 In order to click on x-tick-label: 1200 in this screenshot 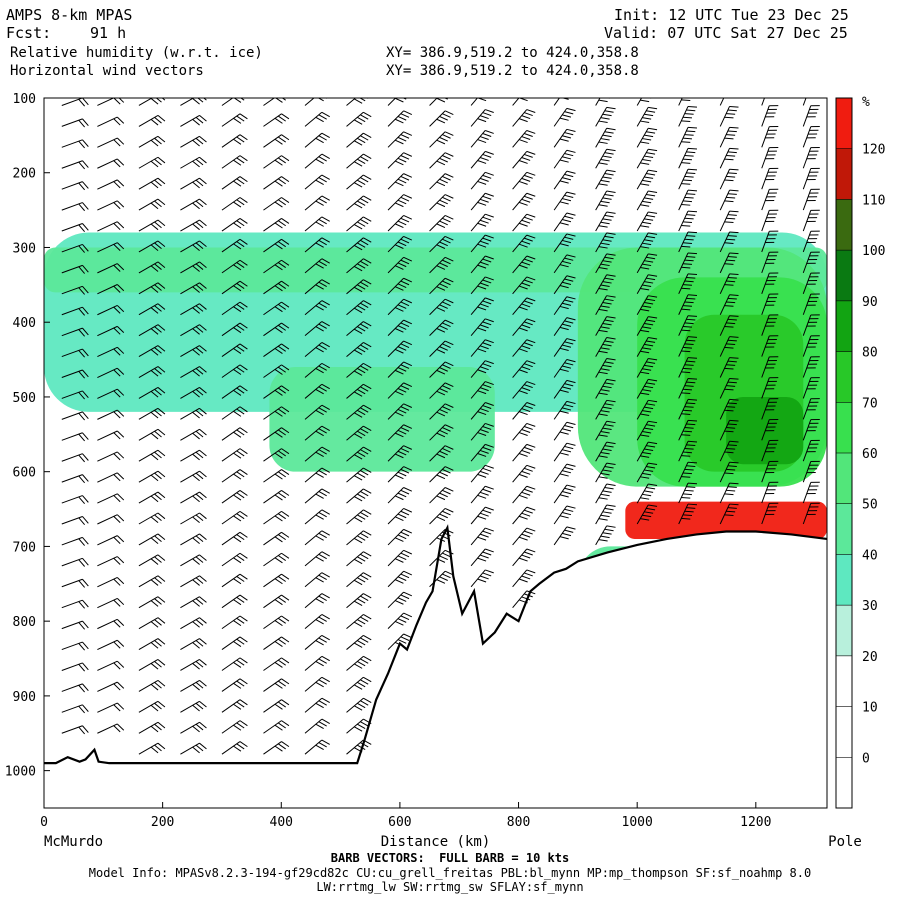, I will do `click(755, 822)`.